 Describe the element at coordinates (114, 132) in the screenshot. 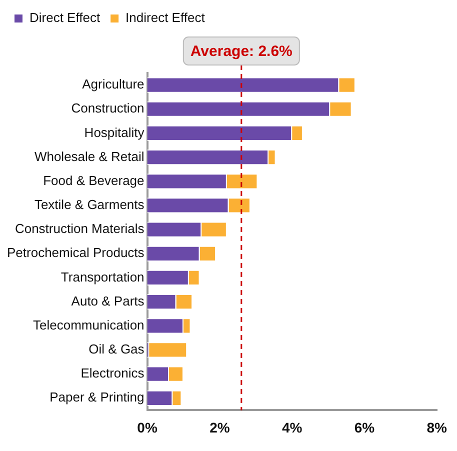

I see `y-tick-label: Hospitality` at that location.